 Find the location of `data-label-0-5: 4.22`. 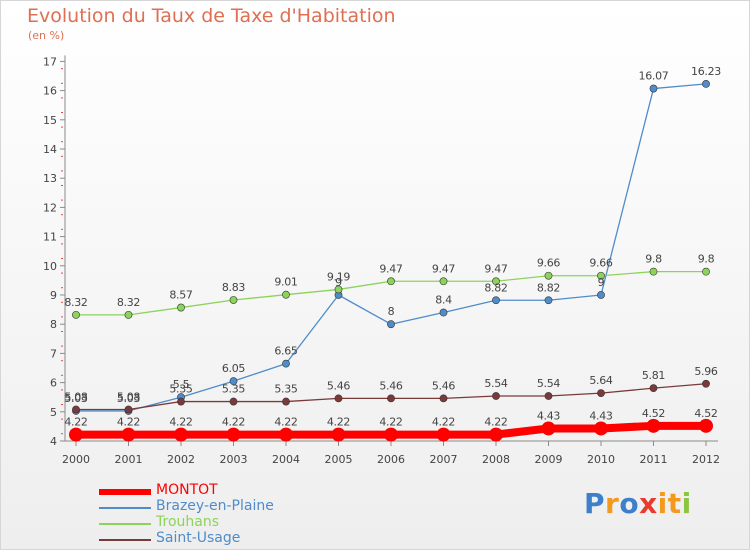

data-label-0-5: 4.22 is located at coordinates (338, 422).